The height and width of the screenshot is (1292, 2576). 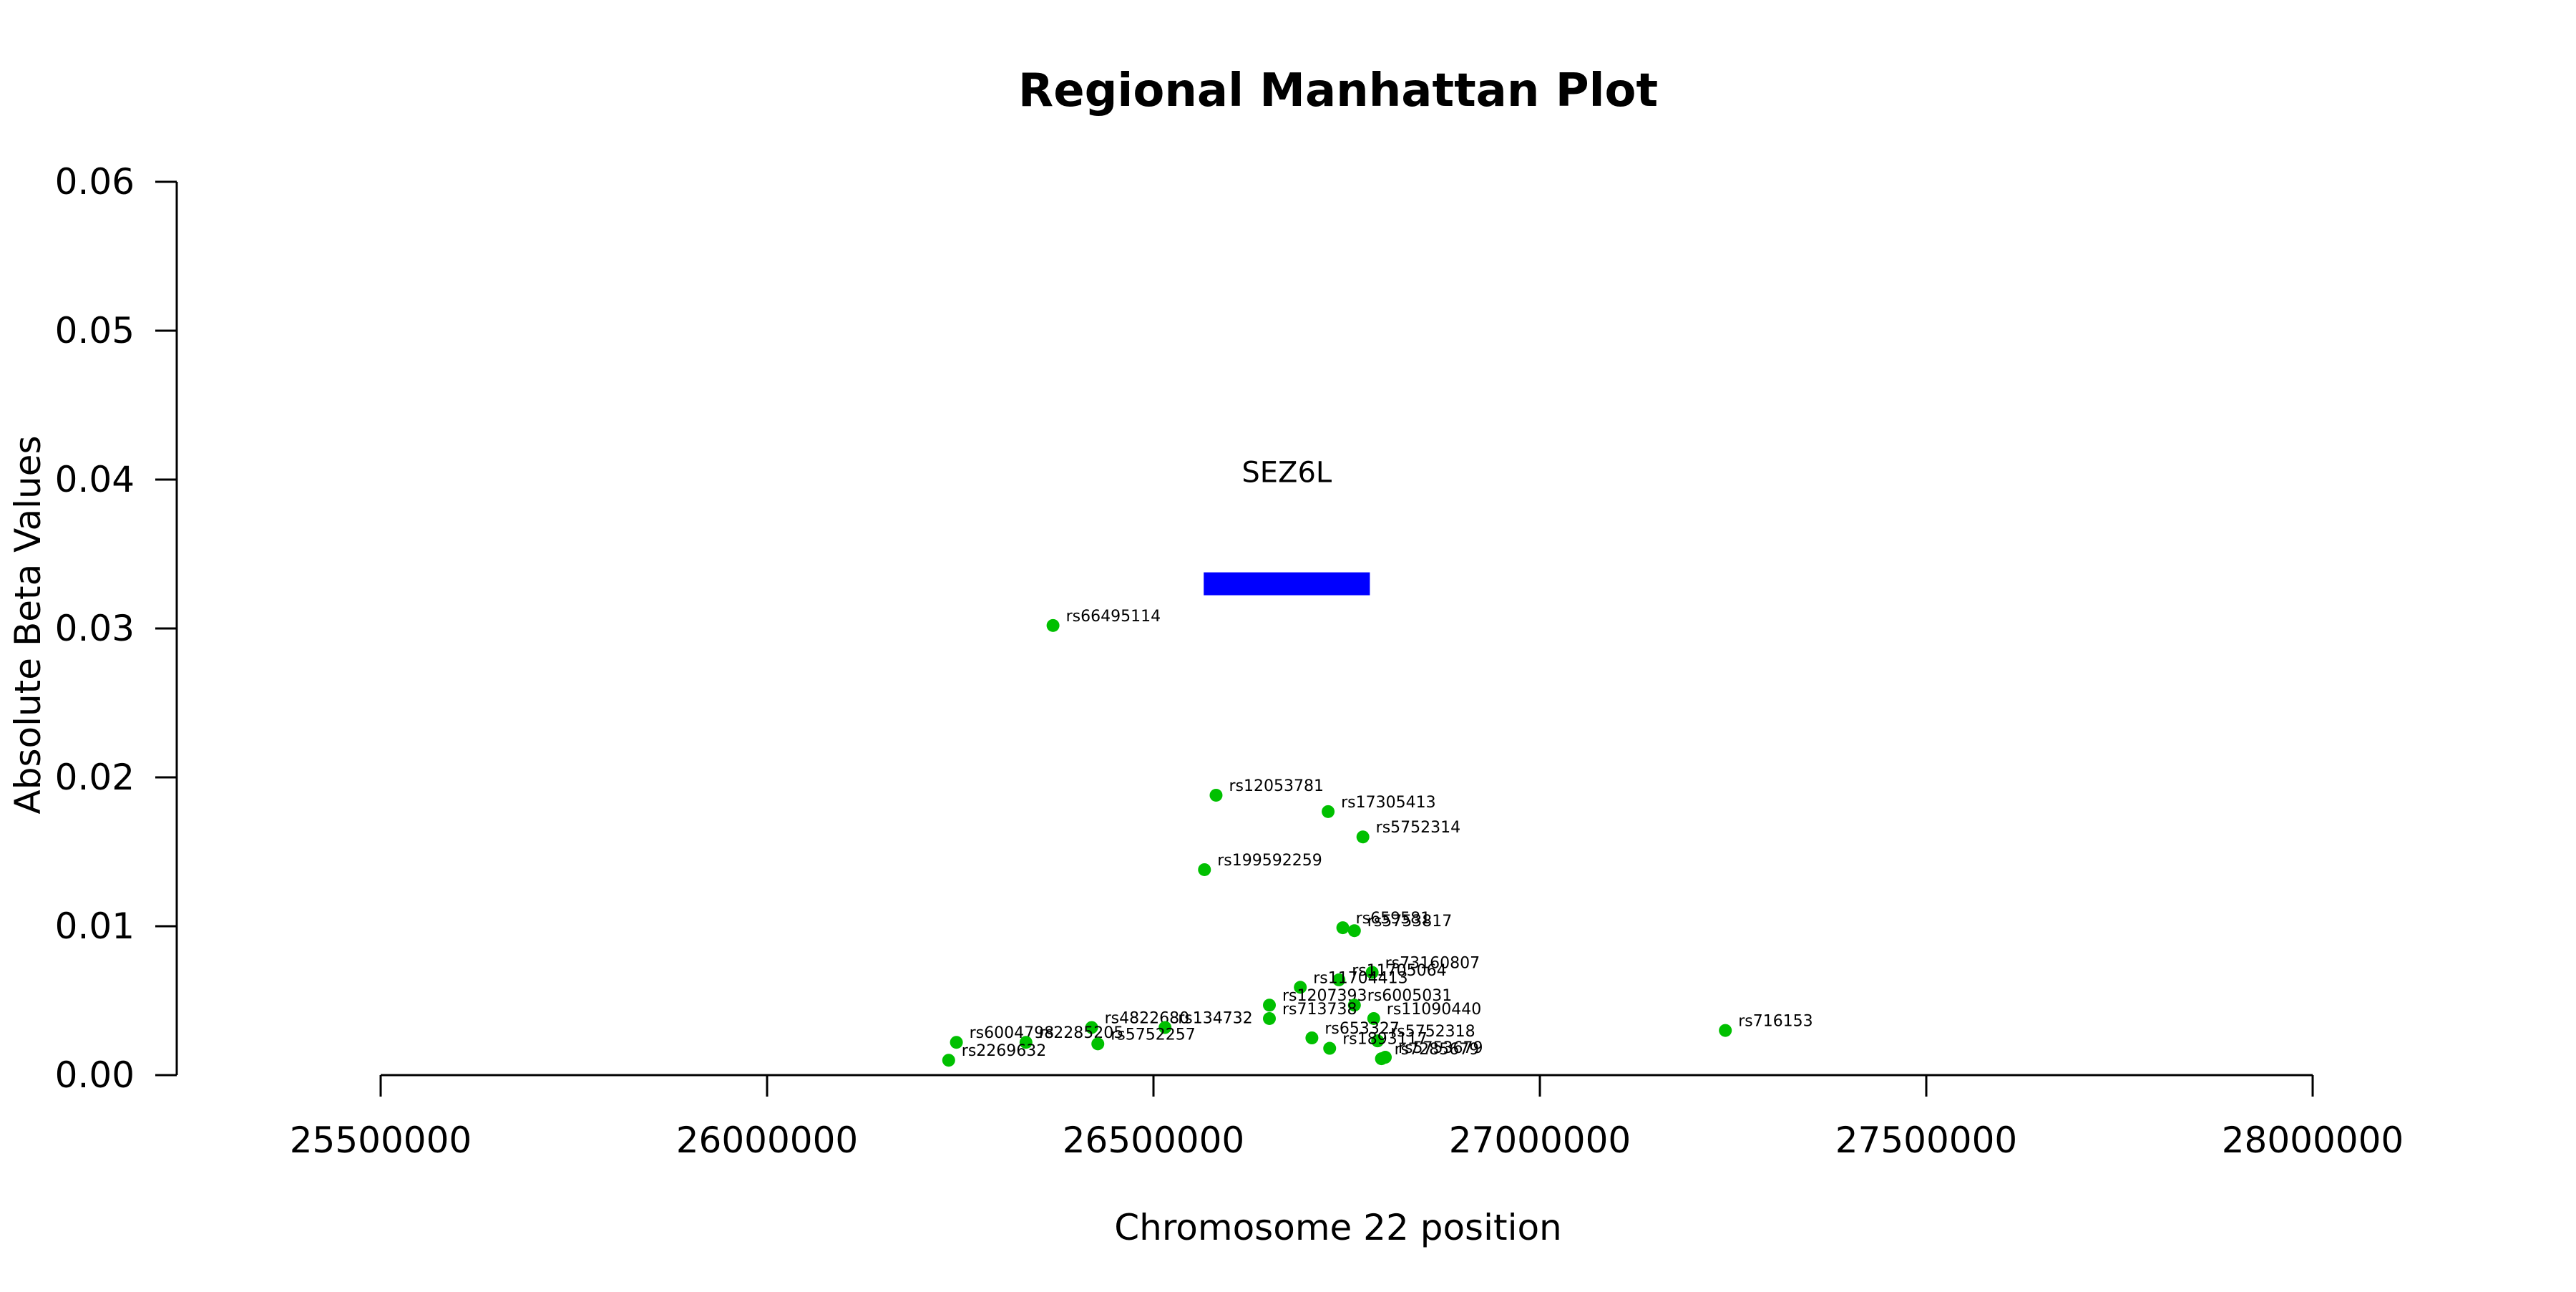 I want to click on x-tick-label: 26000000, so click(x=767, y=1140).